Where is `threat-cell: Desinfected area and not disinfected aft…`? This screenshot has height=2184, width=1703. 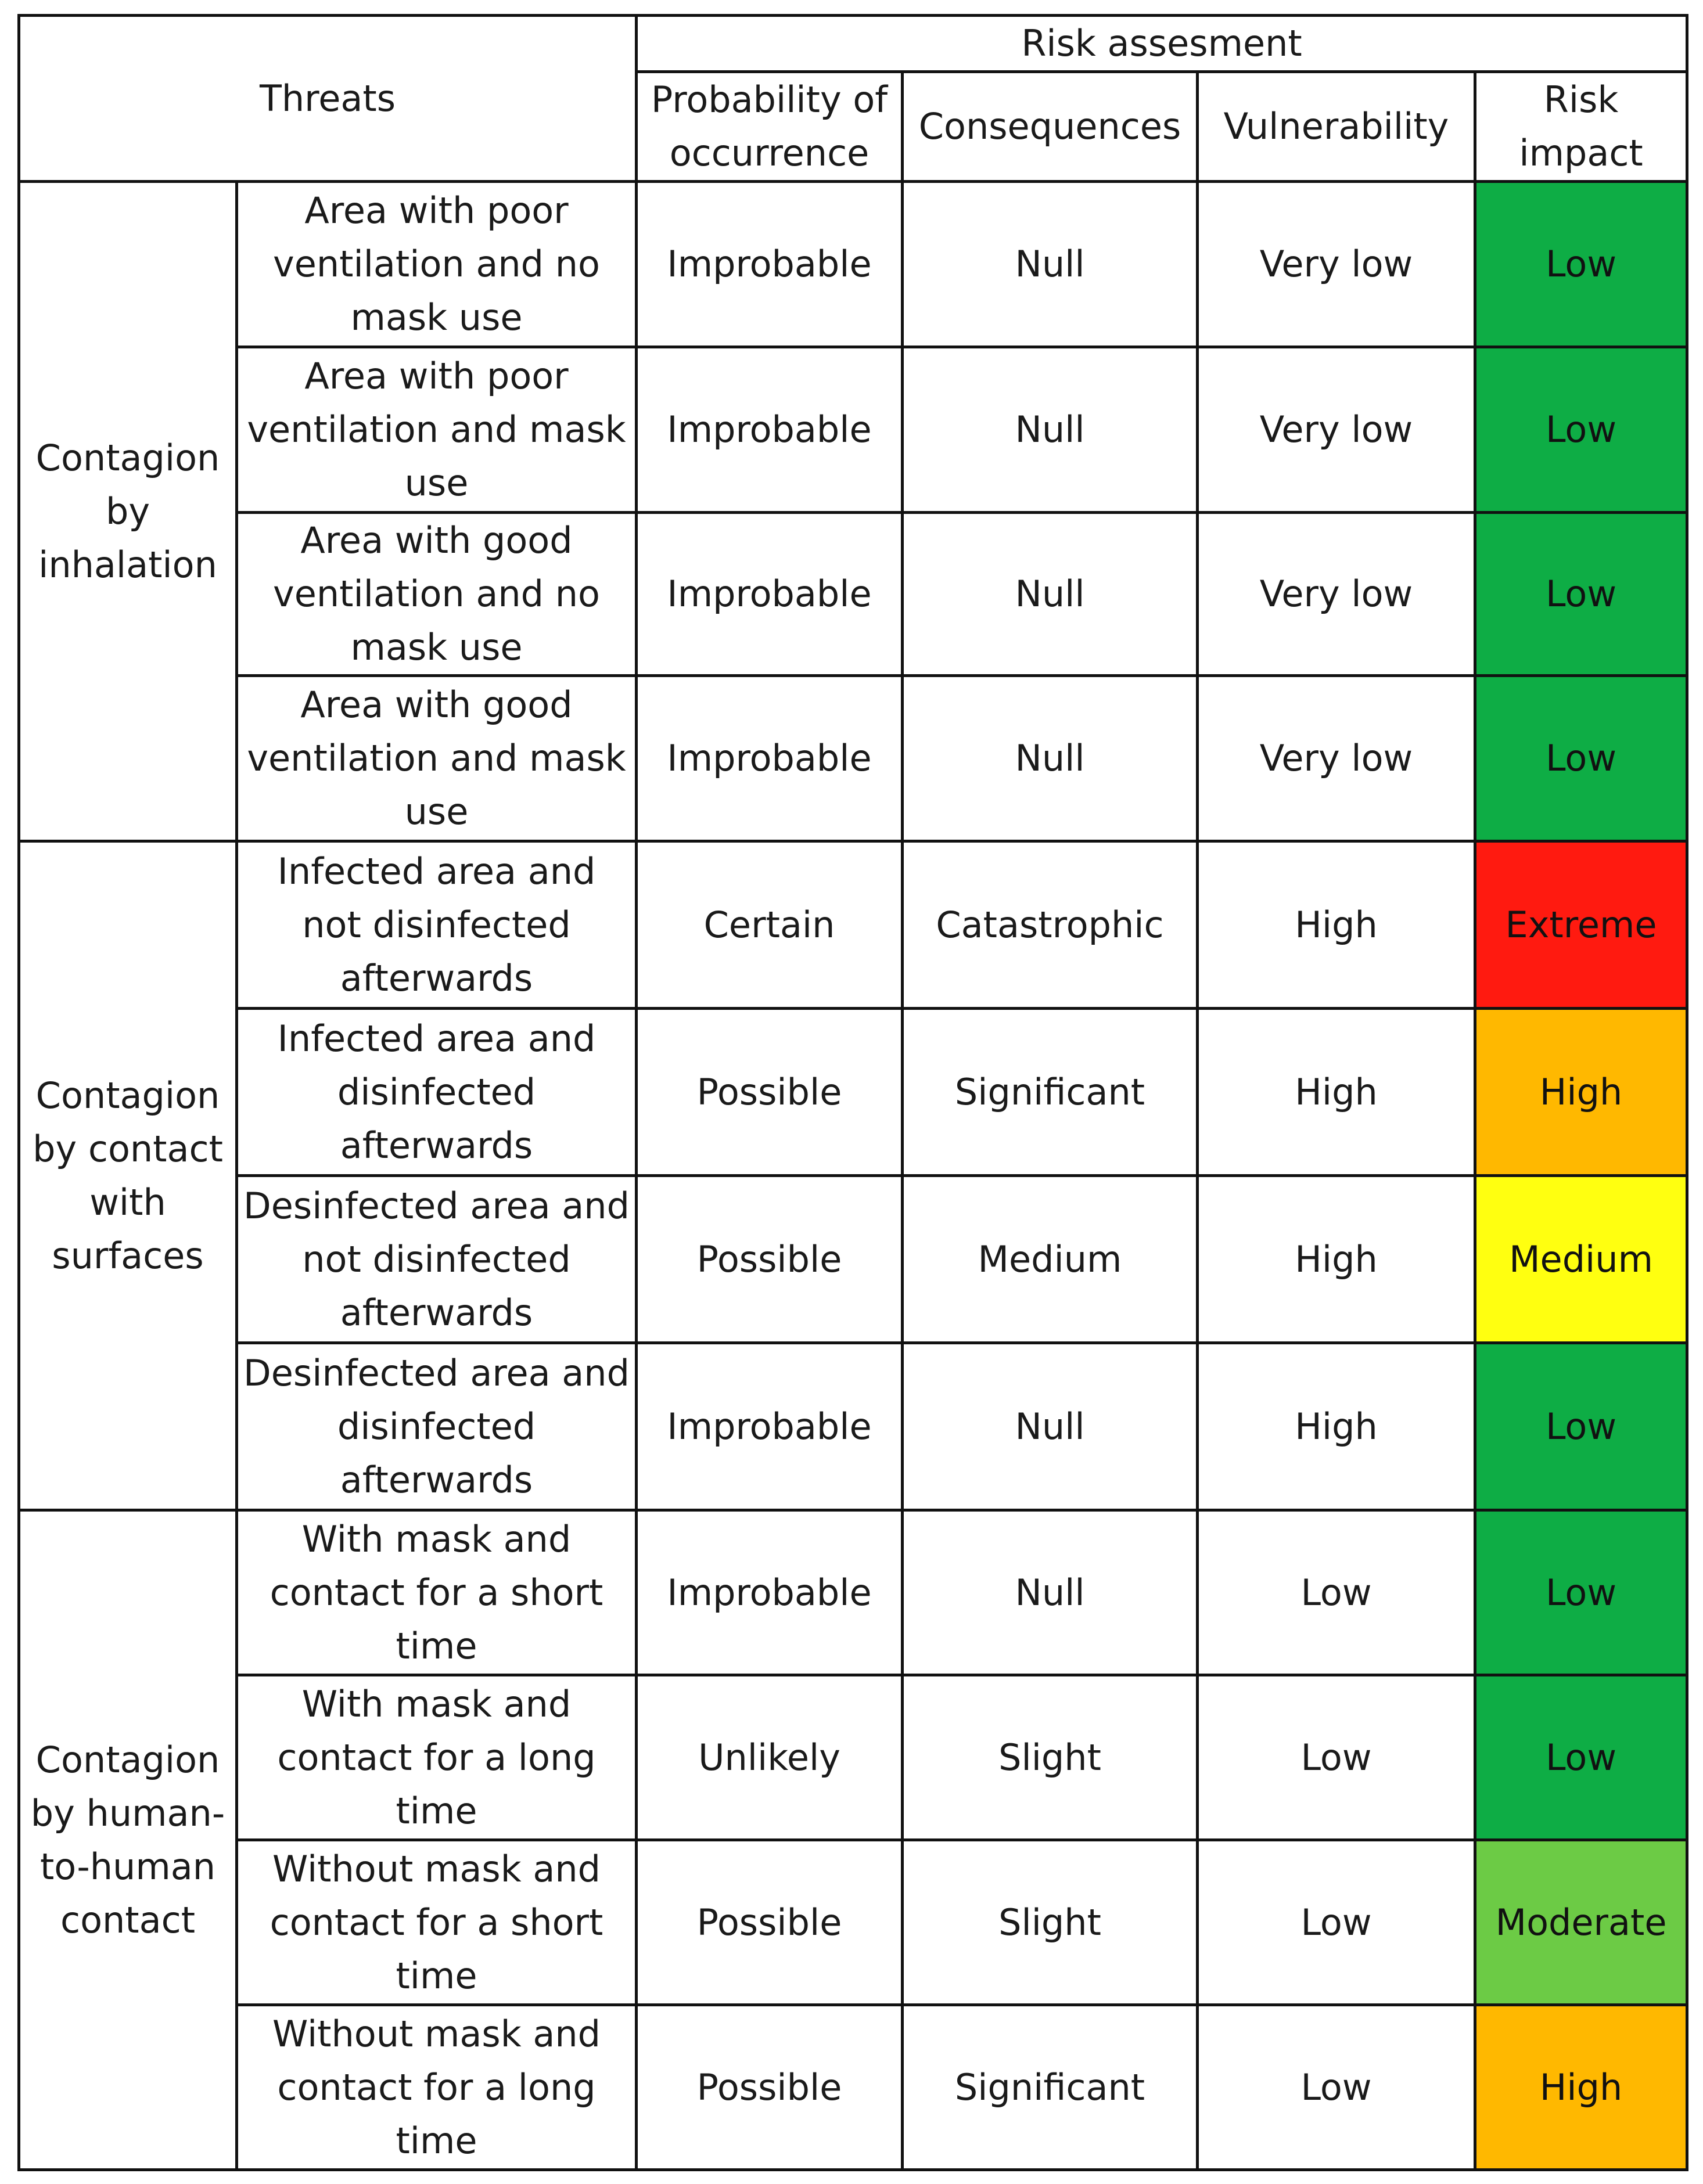 threat-cell: Desinfected area and not disinfected aft… is located at coordinates (436, 1259).